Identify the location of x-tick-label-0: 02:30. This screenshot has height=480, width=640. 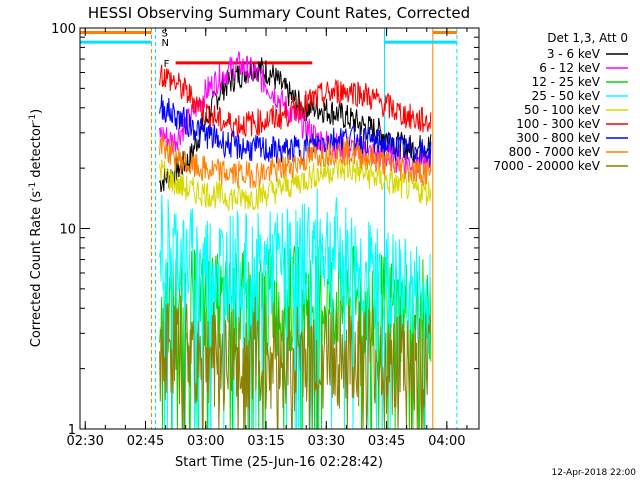
(84, 441).